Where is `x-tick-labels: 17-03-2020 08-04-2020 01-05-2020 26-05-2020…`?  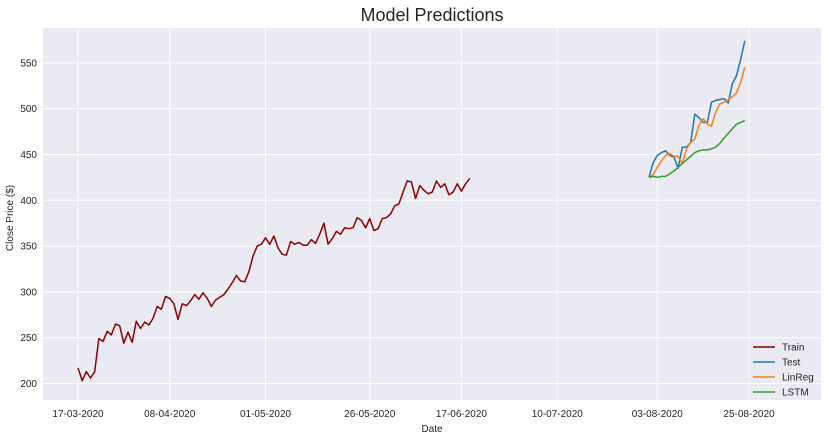 x-tick-labels: 17-03-2020 08-04-2020 01-05-2020 26-05-2020… is located at coordinates (413, 414).